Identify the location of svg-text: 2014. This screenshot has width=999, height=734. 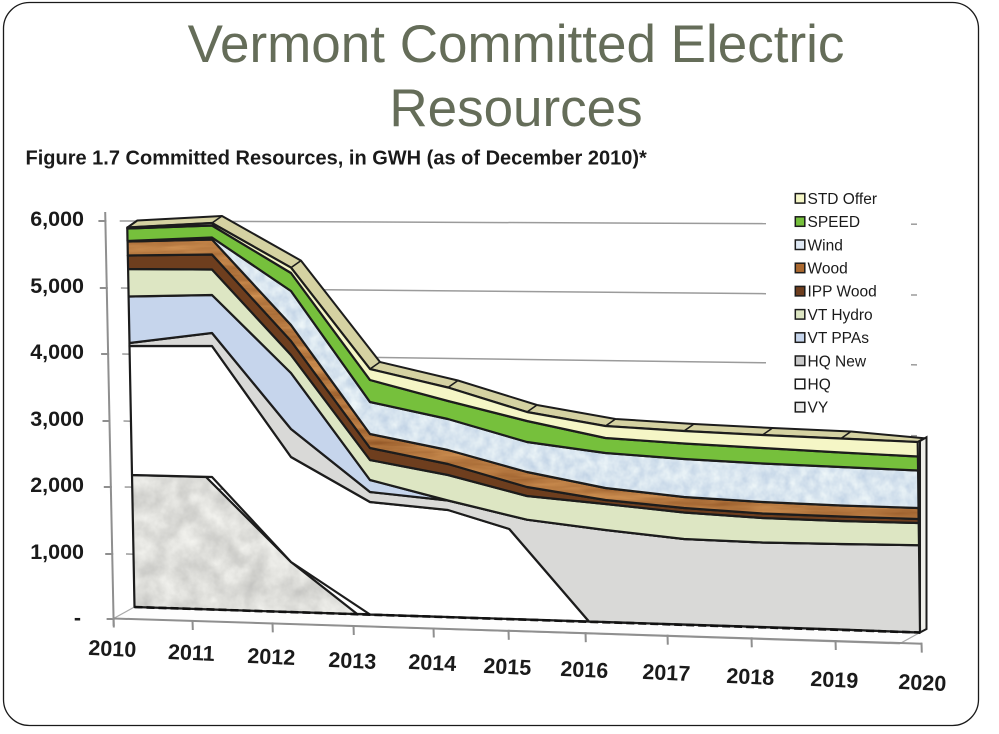
(432, 663).